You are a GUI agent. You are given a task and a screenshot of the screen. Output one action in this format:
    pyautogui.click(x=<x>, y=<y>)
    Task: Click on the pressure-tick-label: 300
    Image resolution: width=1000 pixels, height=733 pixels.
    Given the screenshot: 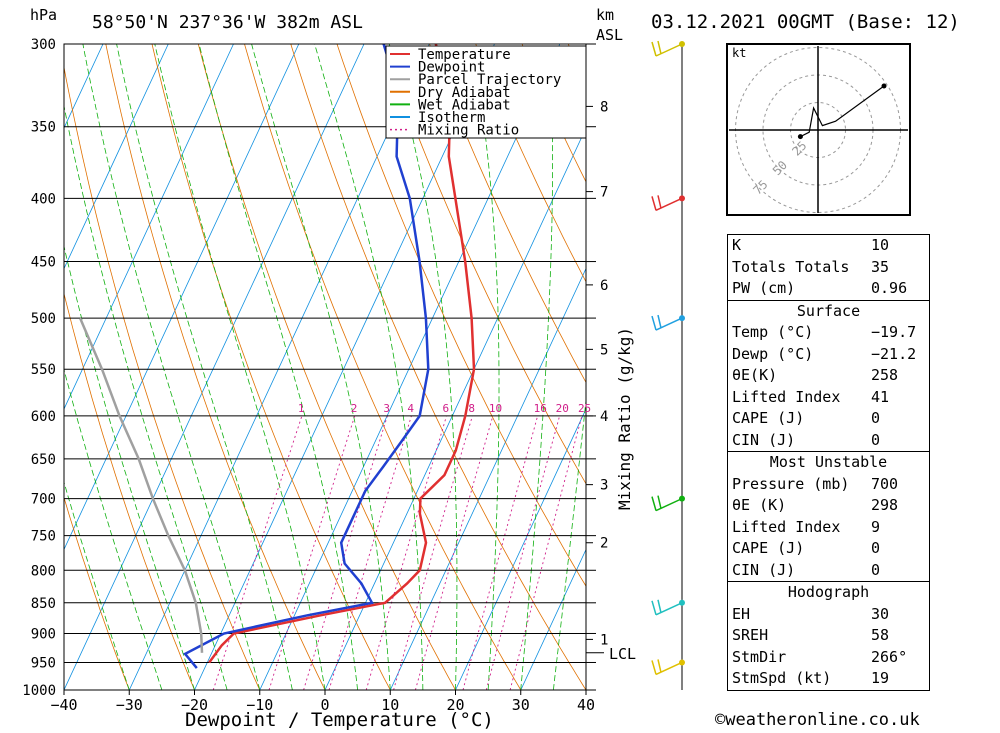 What is the action you would take?
    pyautogui.click(x=43, y=45)
    